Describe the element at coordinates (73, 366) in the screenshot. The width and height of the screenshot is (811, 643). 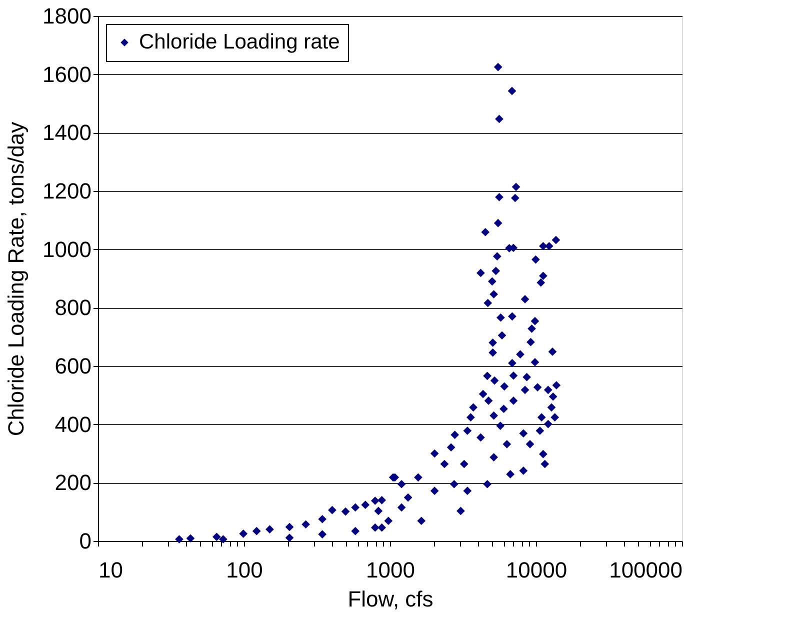
I see `y-tick-label: 600` at that location.